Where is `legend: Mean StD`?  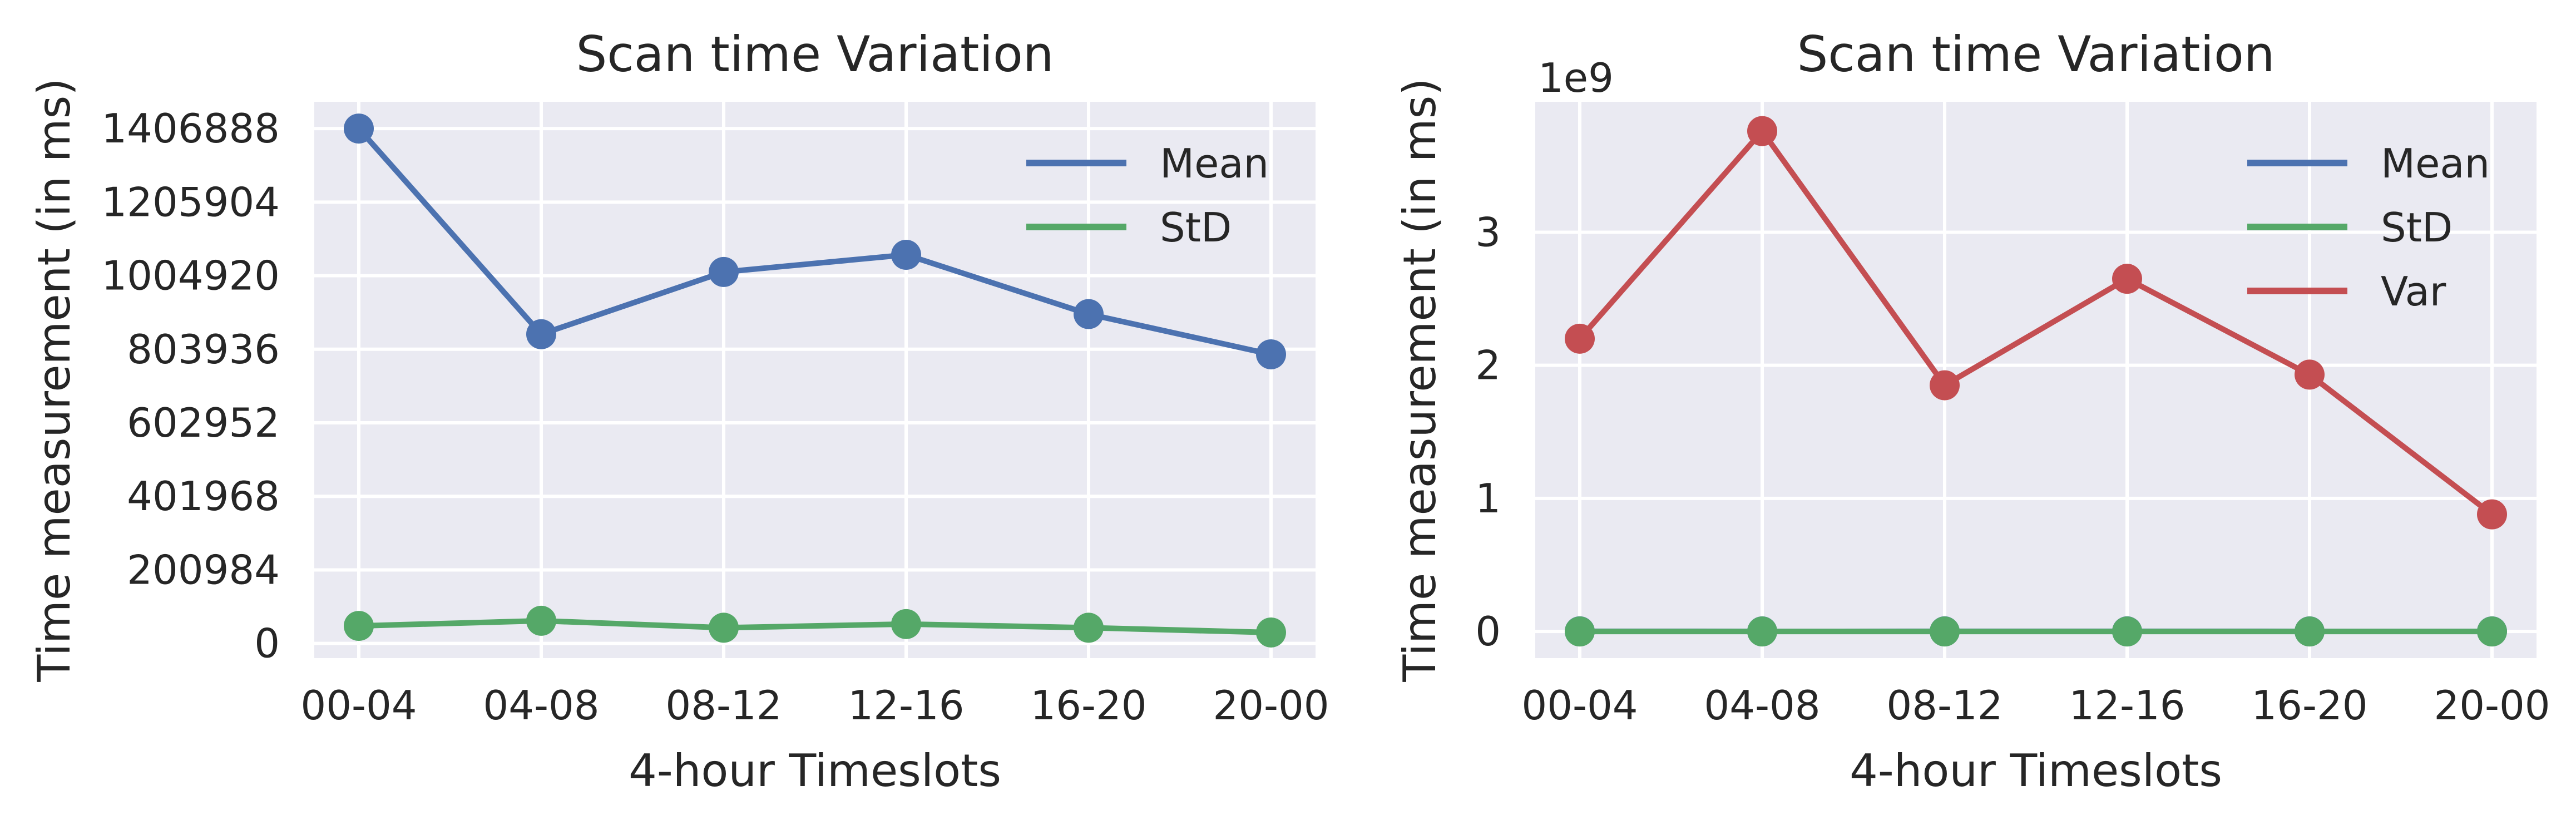 legend: Mean StD is located at coordinates (1148, 195).